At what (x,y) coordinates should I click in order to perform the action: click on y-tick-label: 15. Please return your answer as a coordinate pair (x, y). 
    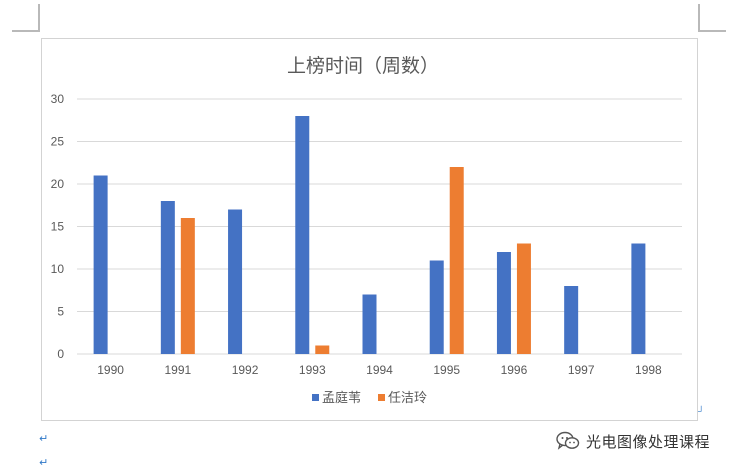
    Looking at the image, I should click on (58, 227).